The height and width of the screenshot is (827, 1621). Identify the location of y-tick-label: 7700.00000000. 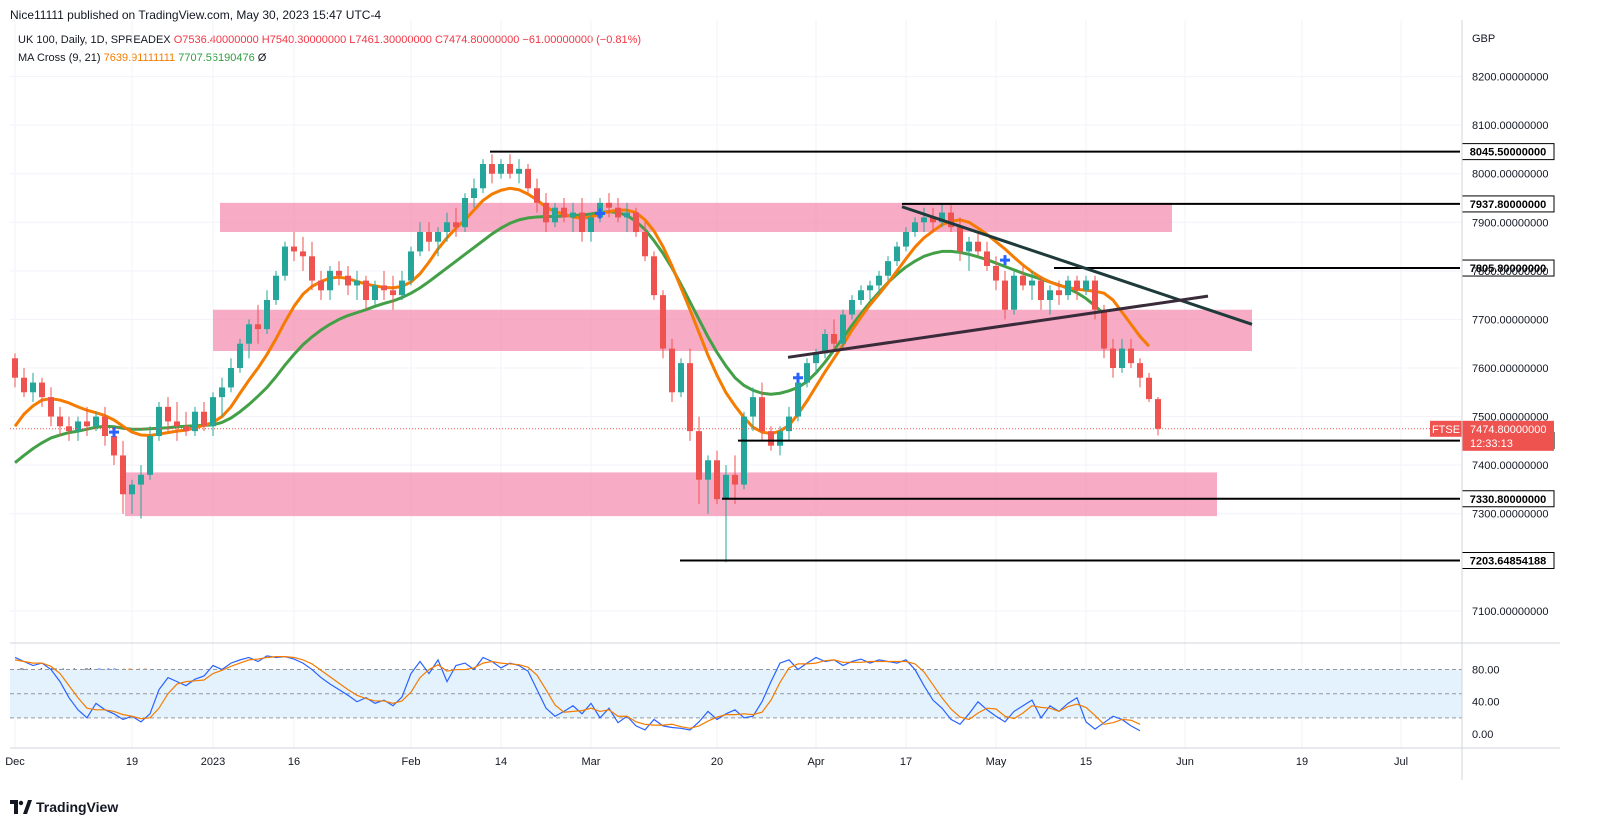
(1510, 320).